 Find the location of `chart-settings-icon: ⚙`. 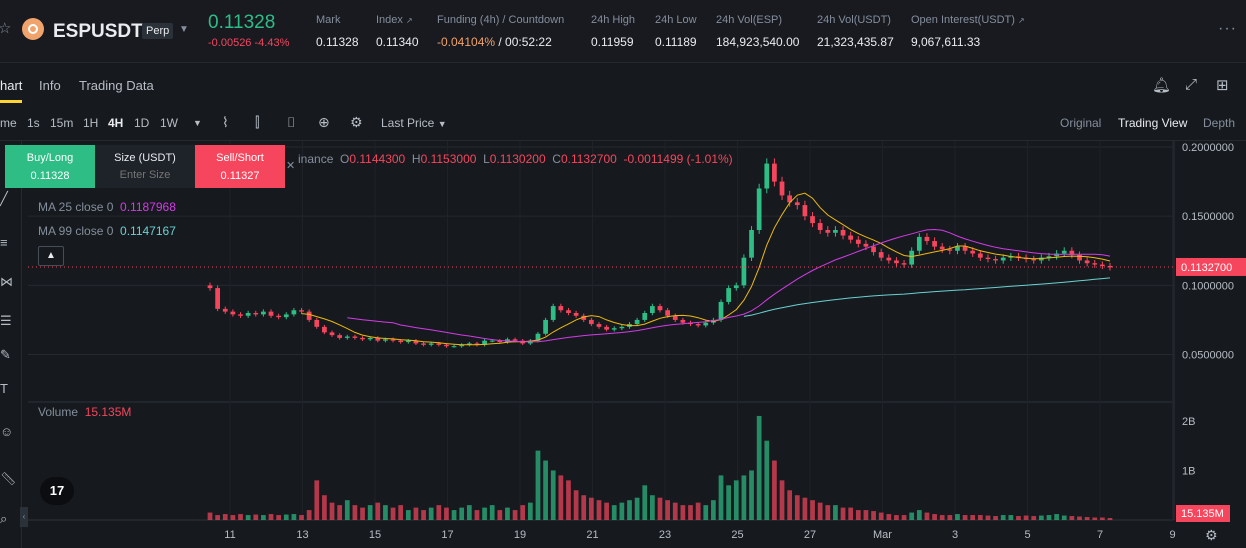

chart-settings-icon: ⚙ is located at coordinates (1211, 535).